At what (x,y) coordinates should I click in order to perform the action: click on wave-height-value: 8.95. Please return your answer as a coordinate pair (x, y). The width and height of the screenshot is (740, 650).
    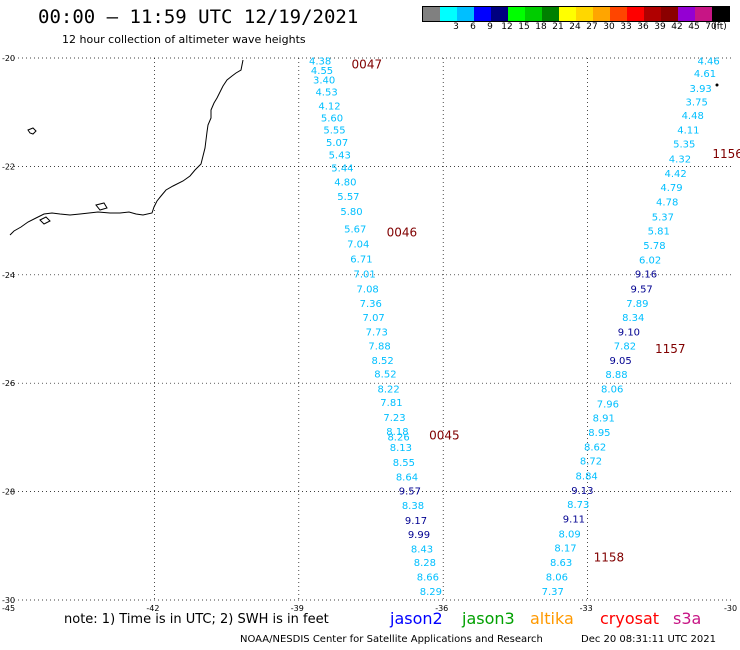
    Looking at the image, I should click on (599, 433).